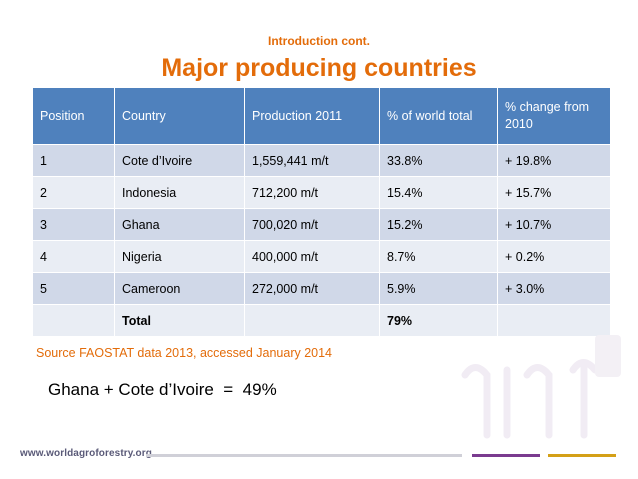  I want to click on table-row: 4 Nigeria 400,000 m/t 8.7% + 0.2%, so click(321, 256).